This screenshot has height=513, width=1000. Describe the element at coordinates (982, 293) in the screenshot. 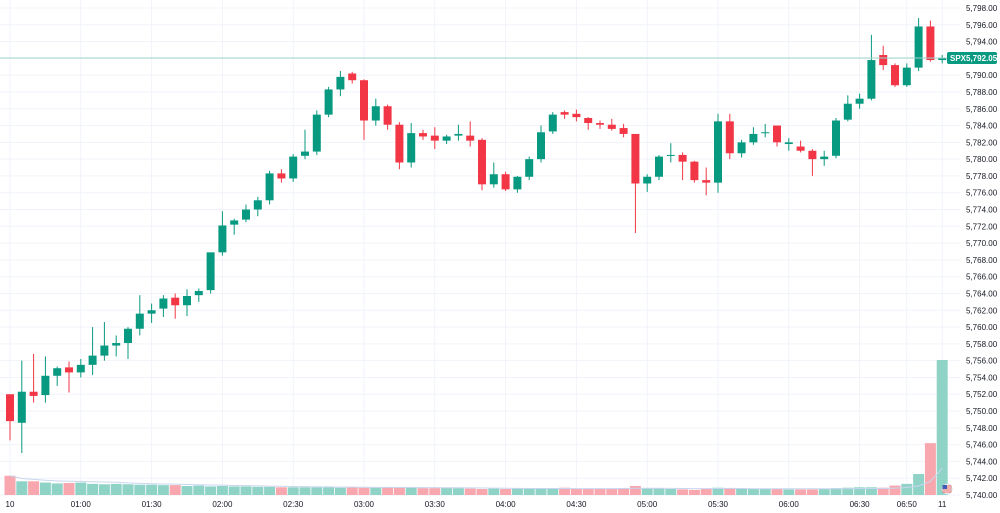

I see `y-tick-label: 5,764.00` at that location.